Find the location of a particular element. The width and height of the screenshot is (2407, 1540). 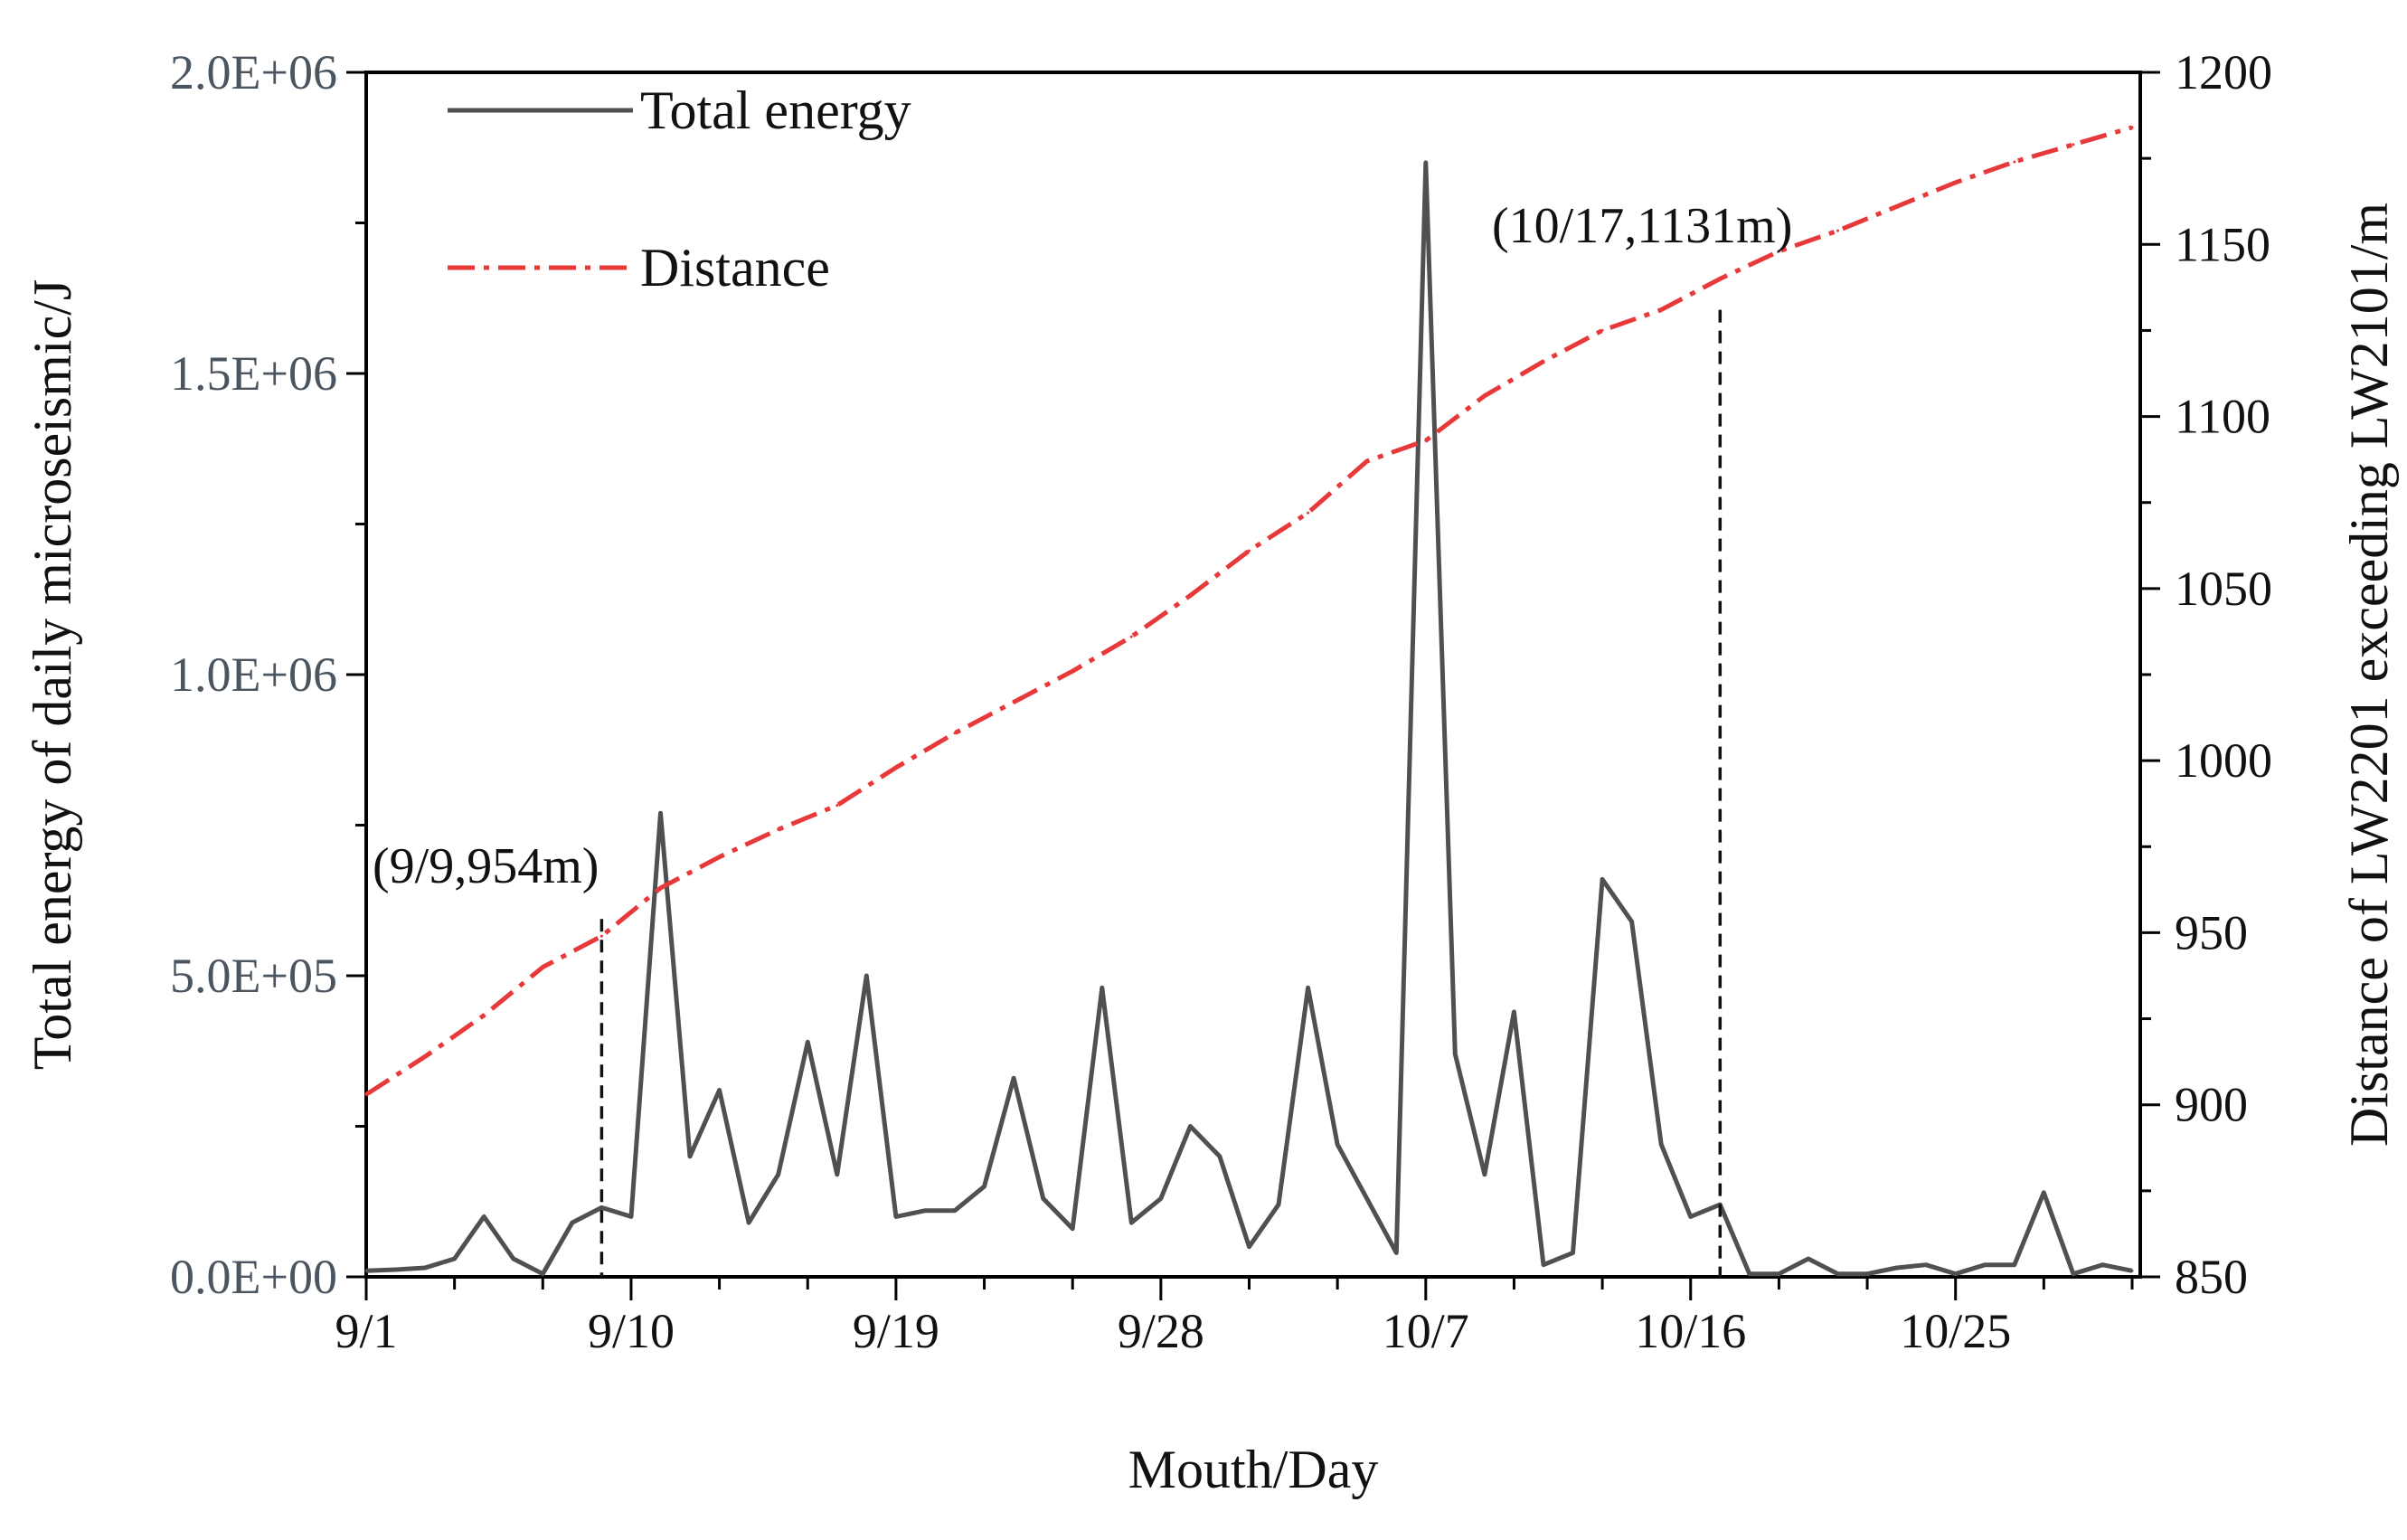

right-y-axis-title: Distance of LW2201 exceeding LW2101/m is located at coordinates (2369, 675).